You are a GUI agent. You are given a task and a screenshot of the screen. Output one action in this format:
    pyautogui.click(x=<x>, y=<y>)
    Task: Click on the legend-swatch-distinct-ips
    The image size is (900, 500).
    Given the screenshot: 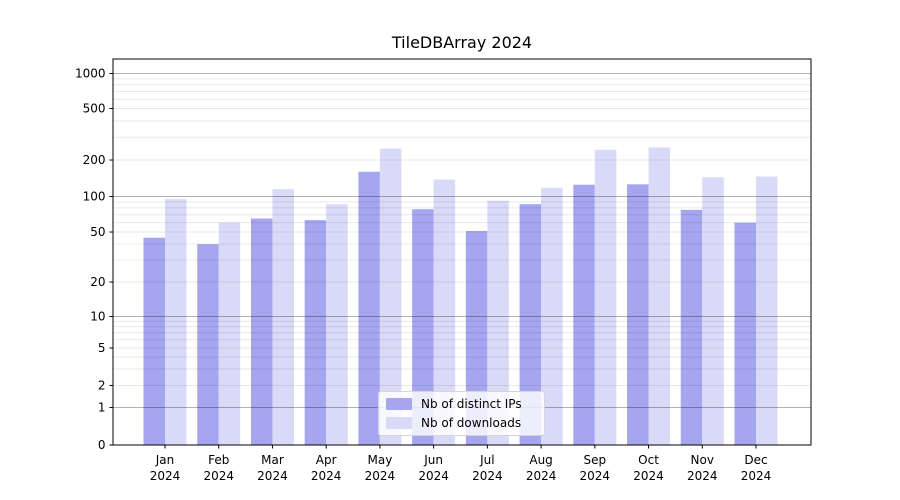 What is the action you would take?
    pyautogui.click(x=399, y=404)
    